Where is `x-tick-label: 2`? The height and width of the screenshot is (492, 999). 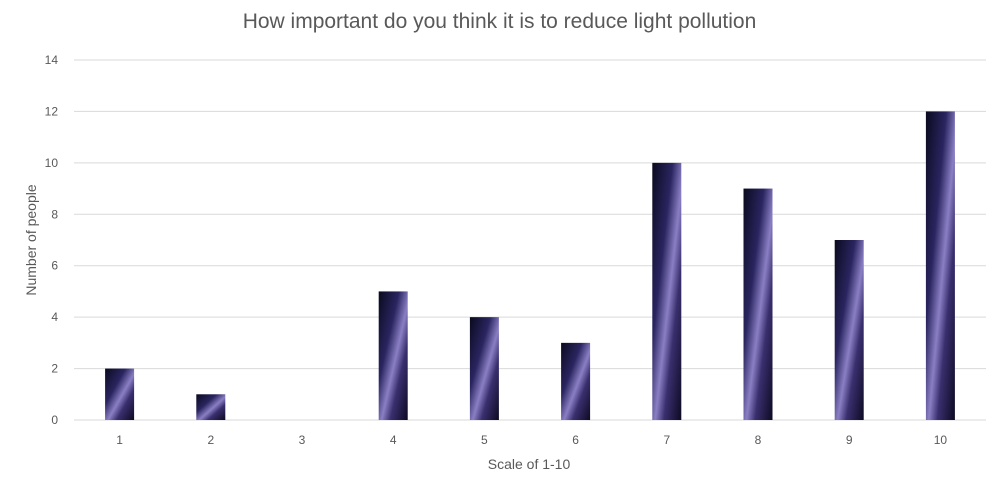 x-tick-label: 2 is located at coordinates (210, 440).